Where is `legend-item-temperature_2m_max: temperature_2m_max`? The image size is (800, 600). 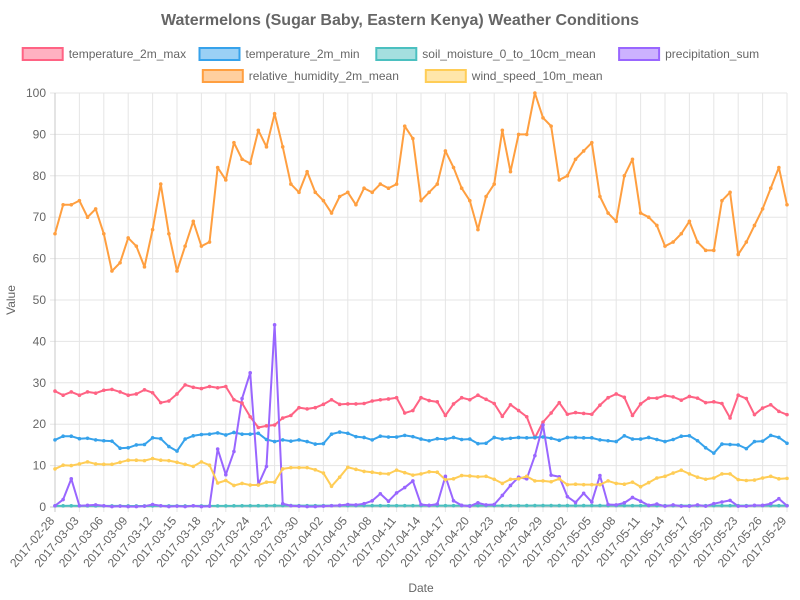
legend-item-temperature_2m_max: temperature_2m_max is located at coordinates (103, 54).